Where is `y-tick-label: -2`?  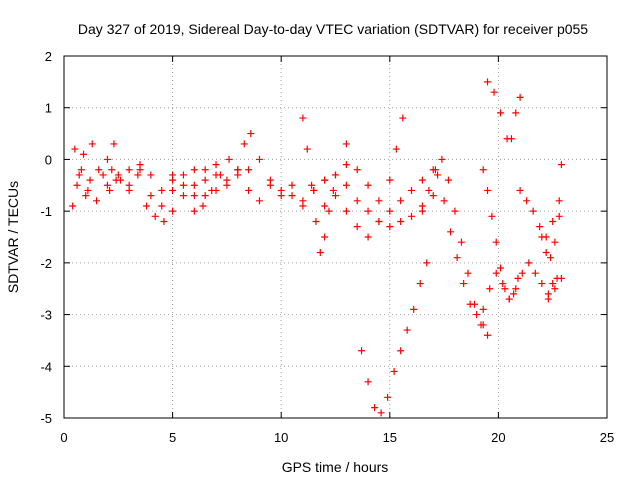 y-tick-label: -2 is located at coordinates (46, 263).